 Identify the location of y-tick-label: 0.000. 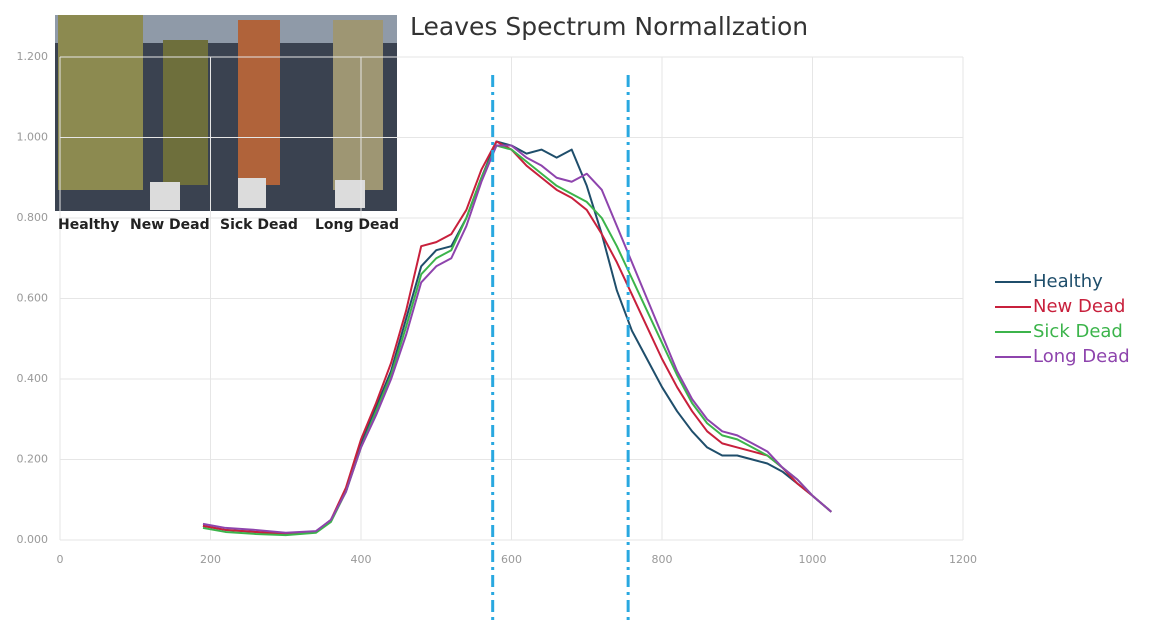
(33, 539).